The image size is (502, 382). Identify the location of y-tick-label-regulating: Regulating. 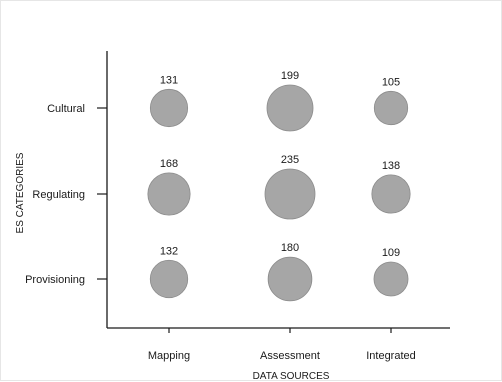
(58, 195).